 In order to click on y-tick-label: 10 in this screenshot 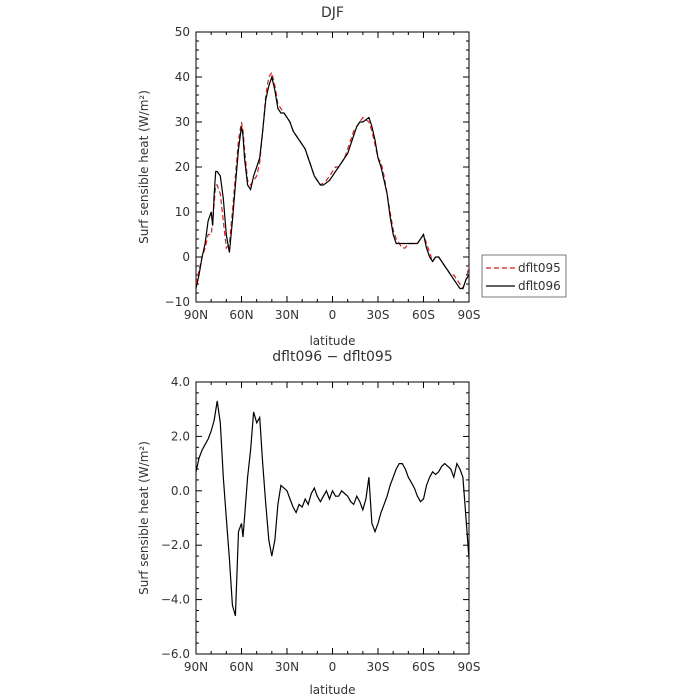, I will do `click(182, 212)`.